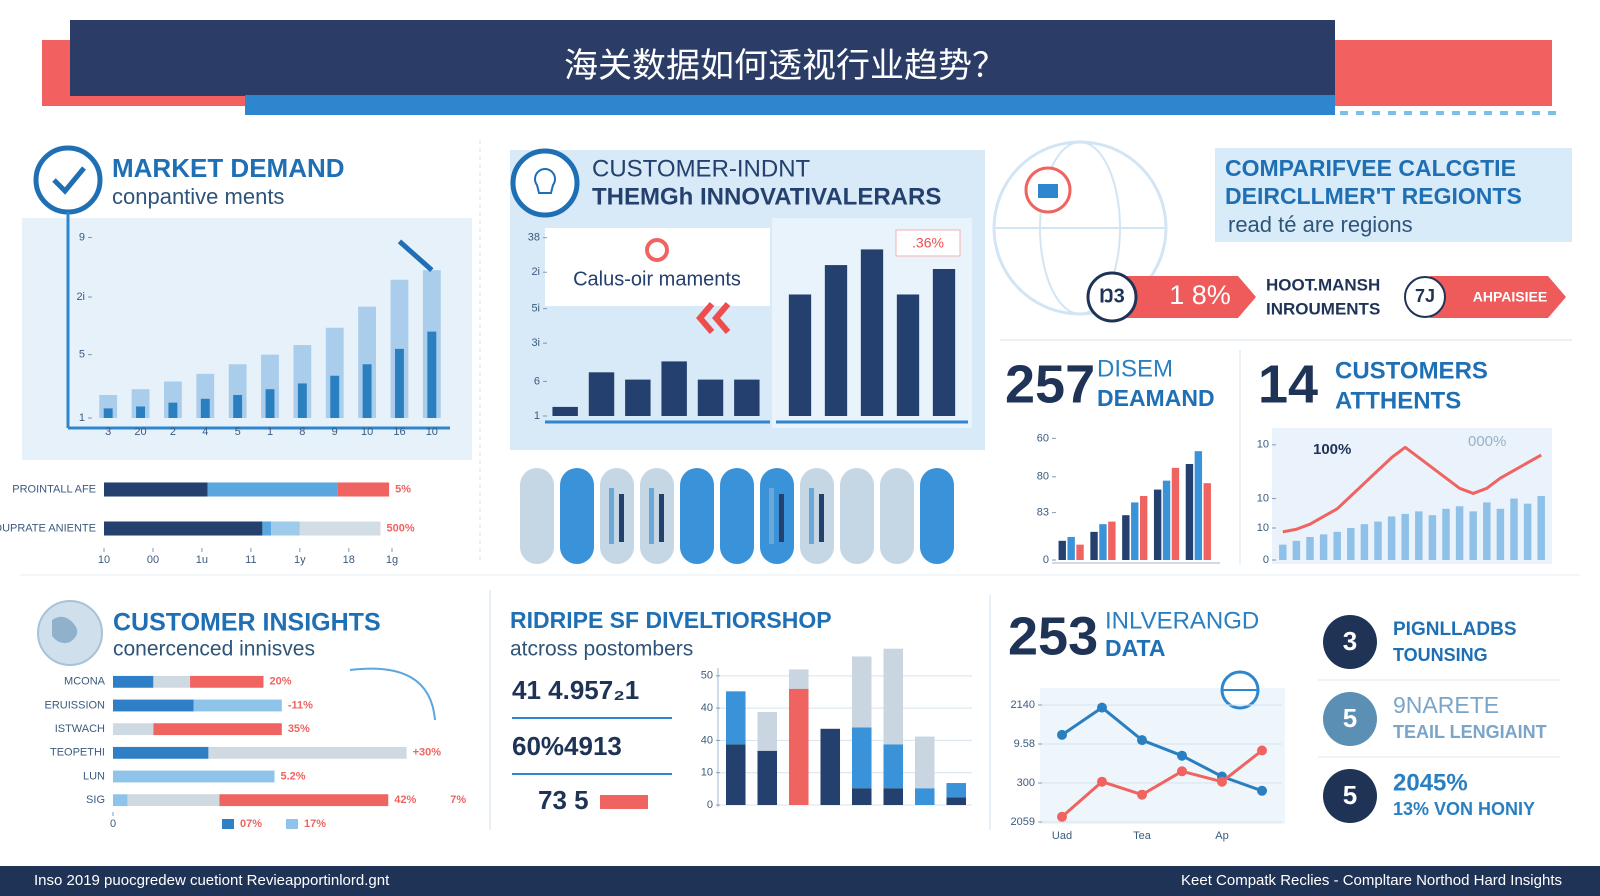 This screenshot has height=896, width=1600. What do you see at coordinates (270, 432) in the screenshot?
I see `x-tick-label: 1` at bounding box center [270, 432].